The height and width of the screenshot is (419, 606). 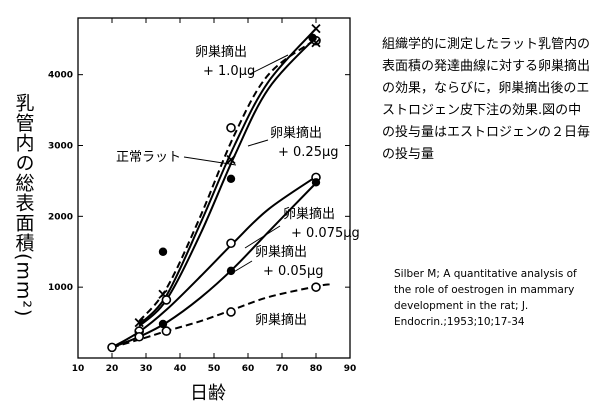 What do you see at coordinates (60, 76) in the screenshot?
I see `y-tick-label: 4000` at bounding box center [60, 76].